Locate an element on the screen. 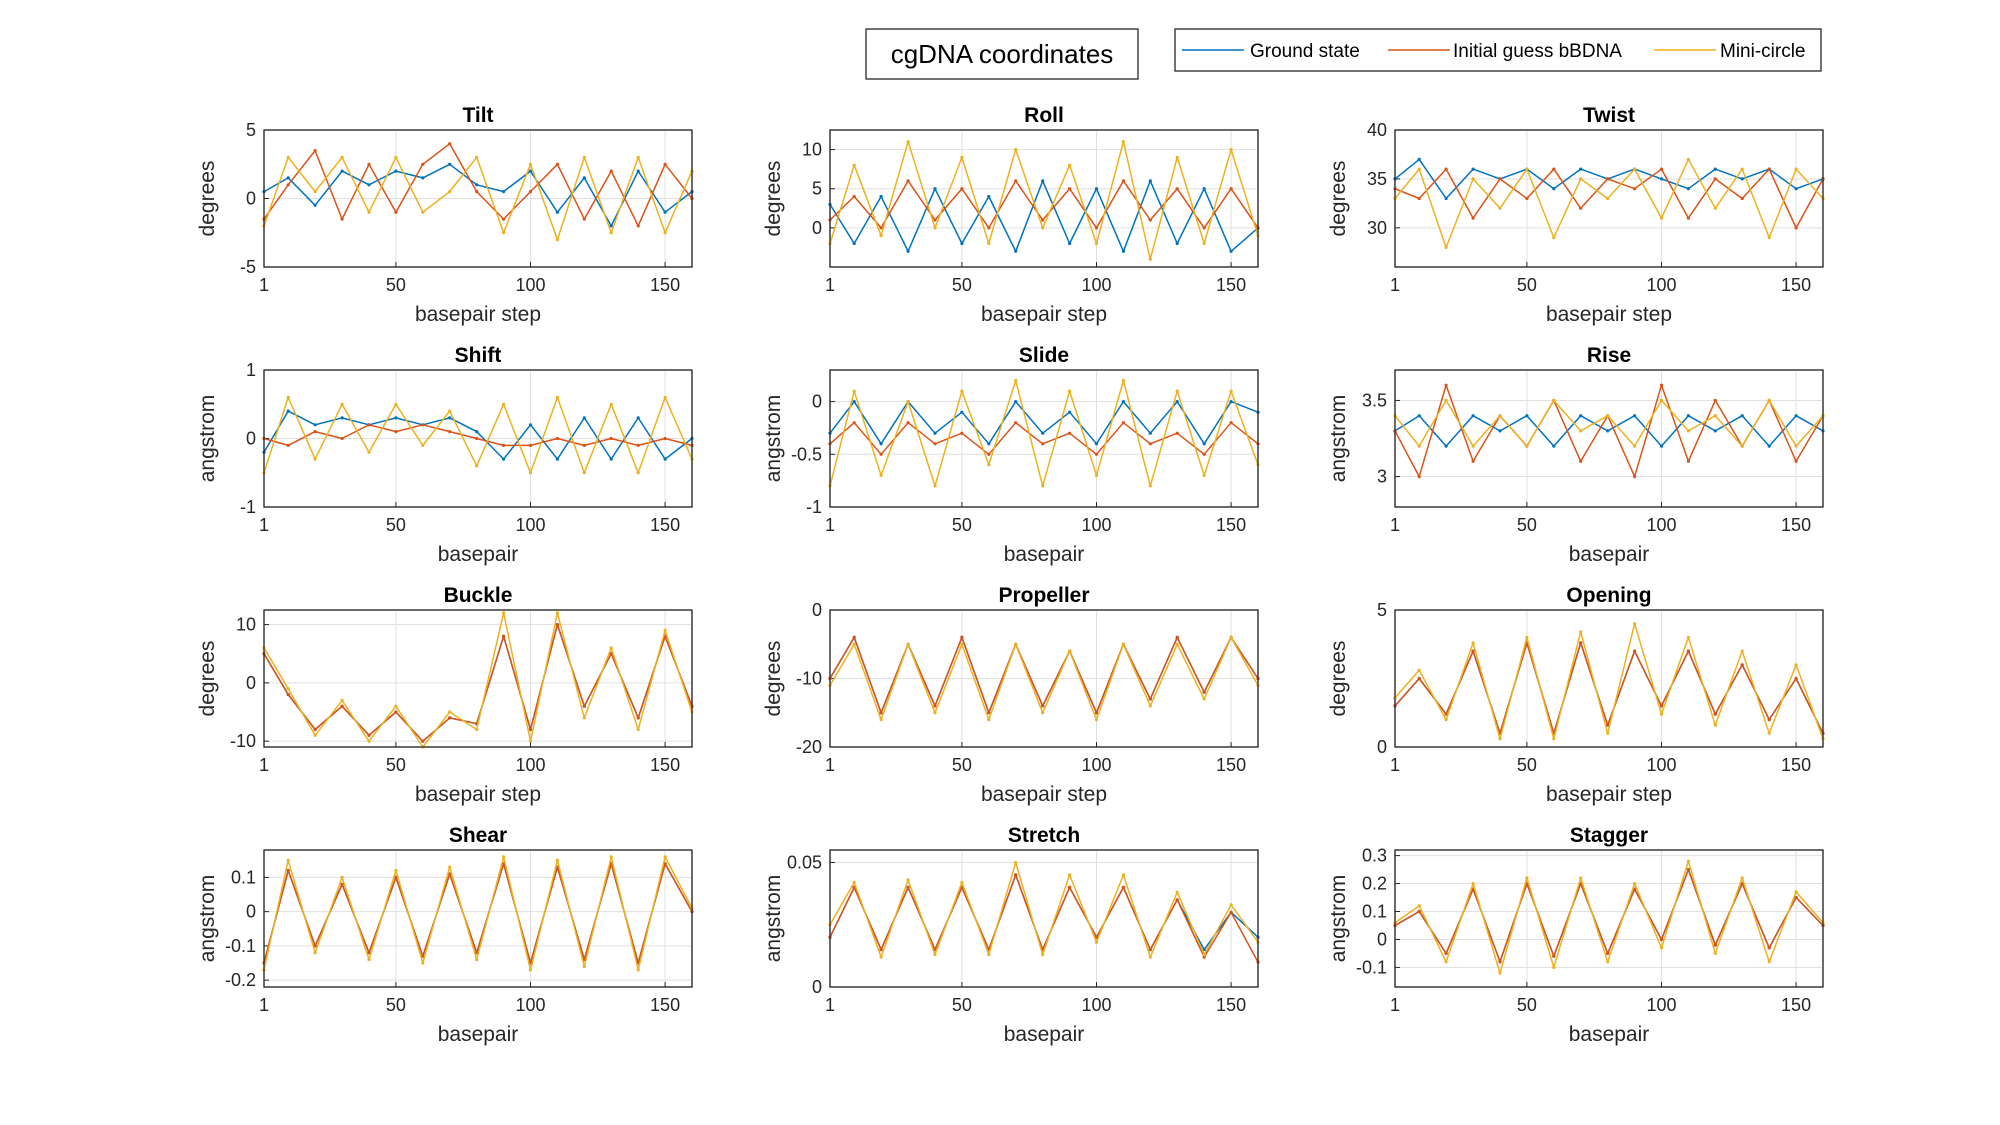  shear-x-tick-label: 150 is located at coordinates (665, 1005).